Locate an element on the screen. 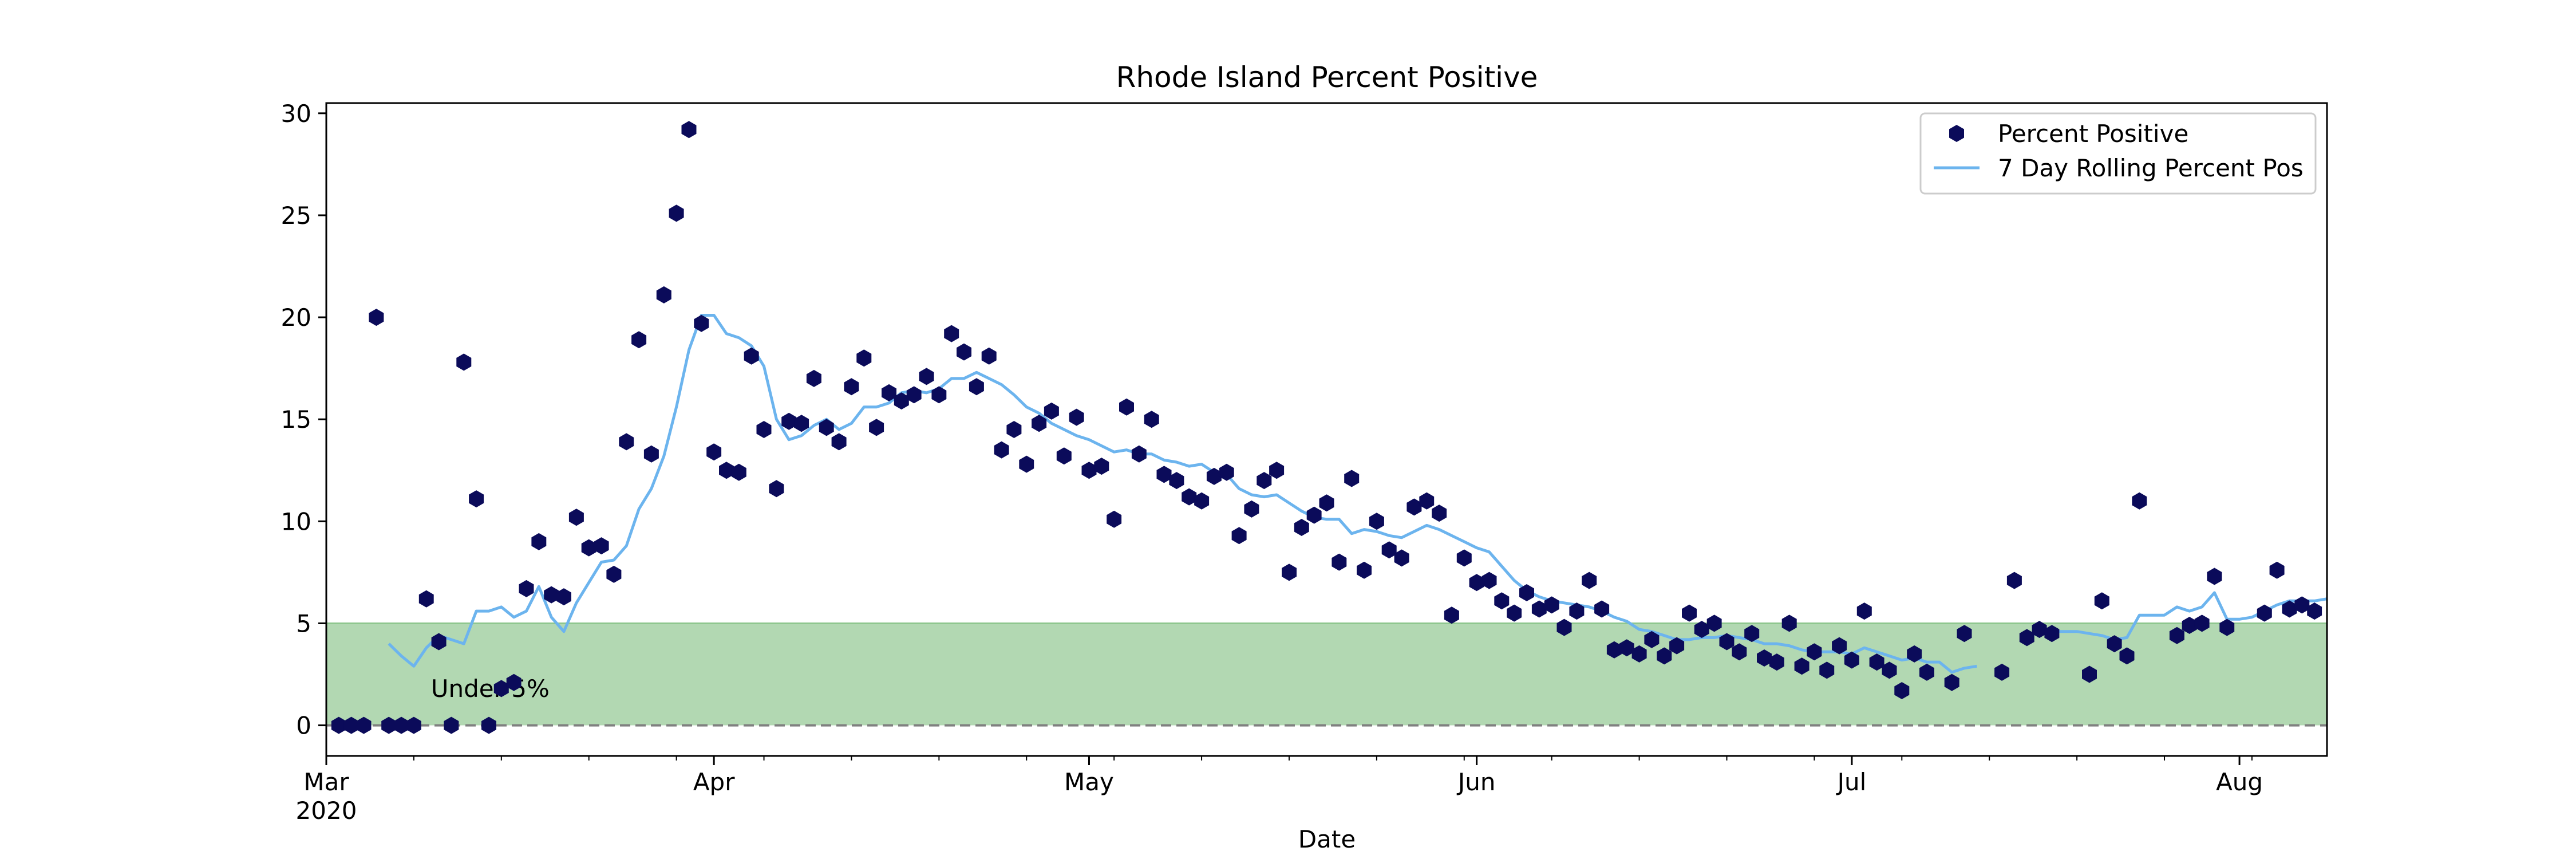 This screenshot has width=2576, height=859. x-tick-label: Jul is located at coordinates (1851, 782).